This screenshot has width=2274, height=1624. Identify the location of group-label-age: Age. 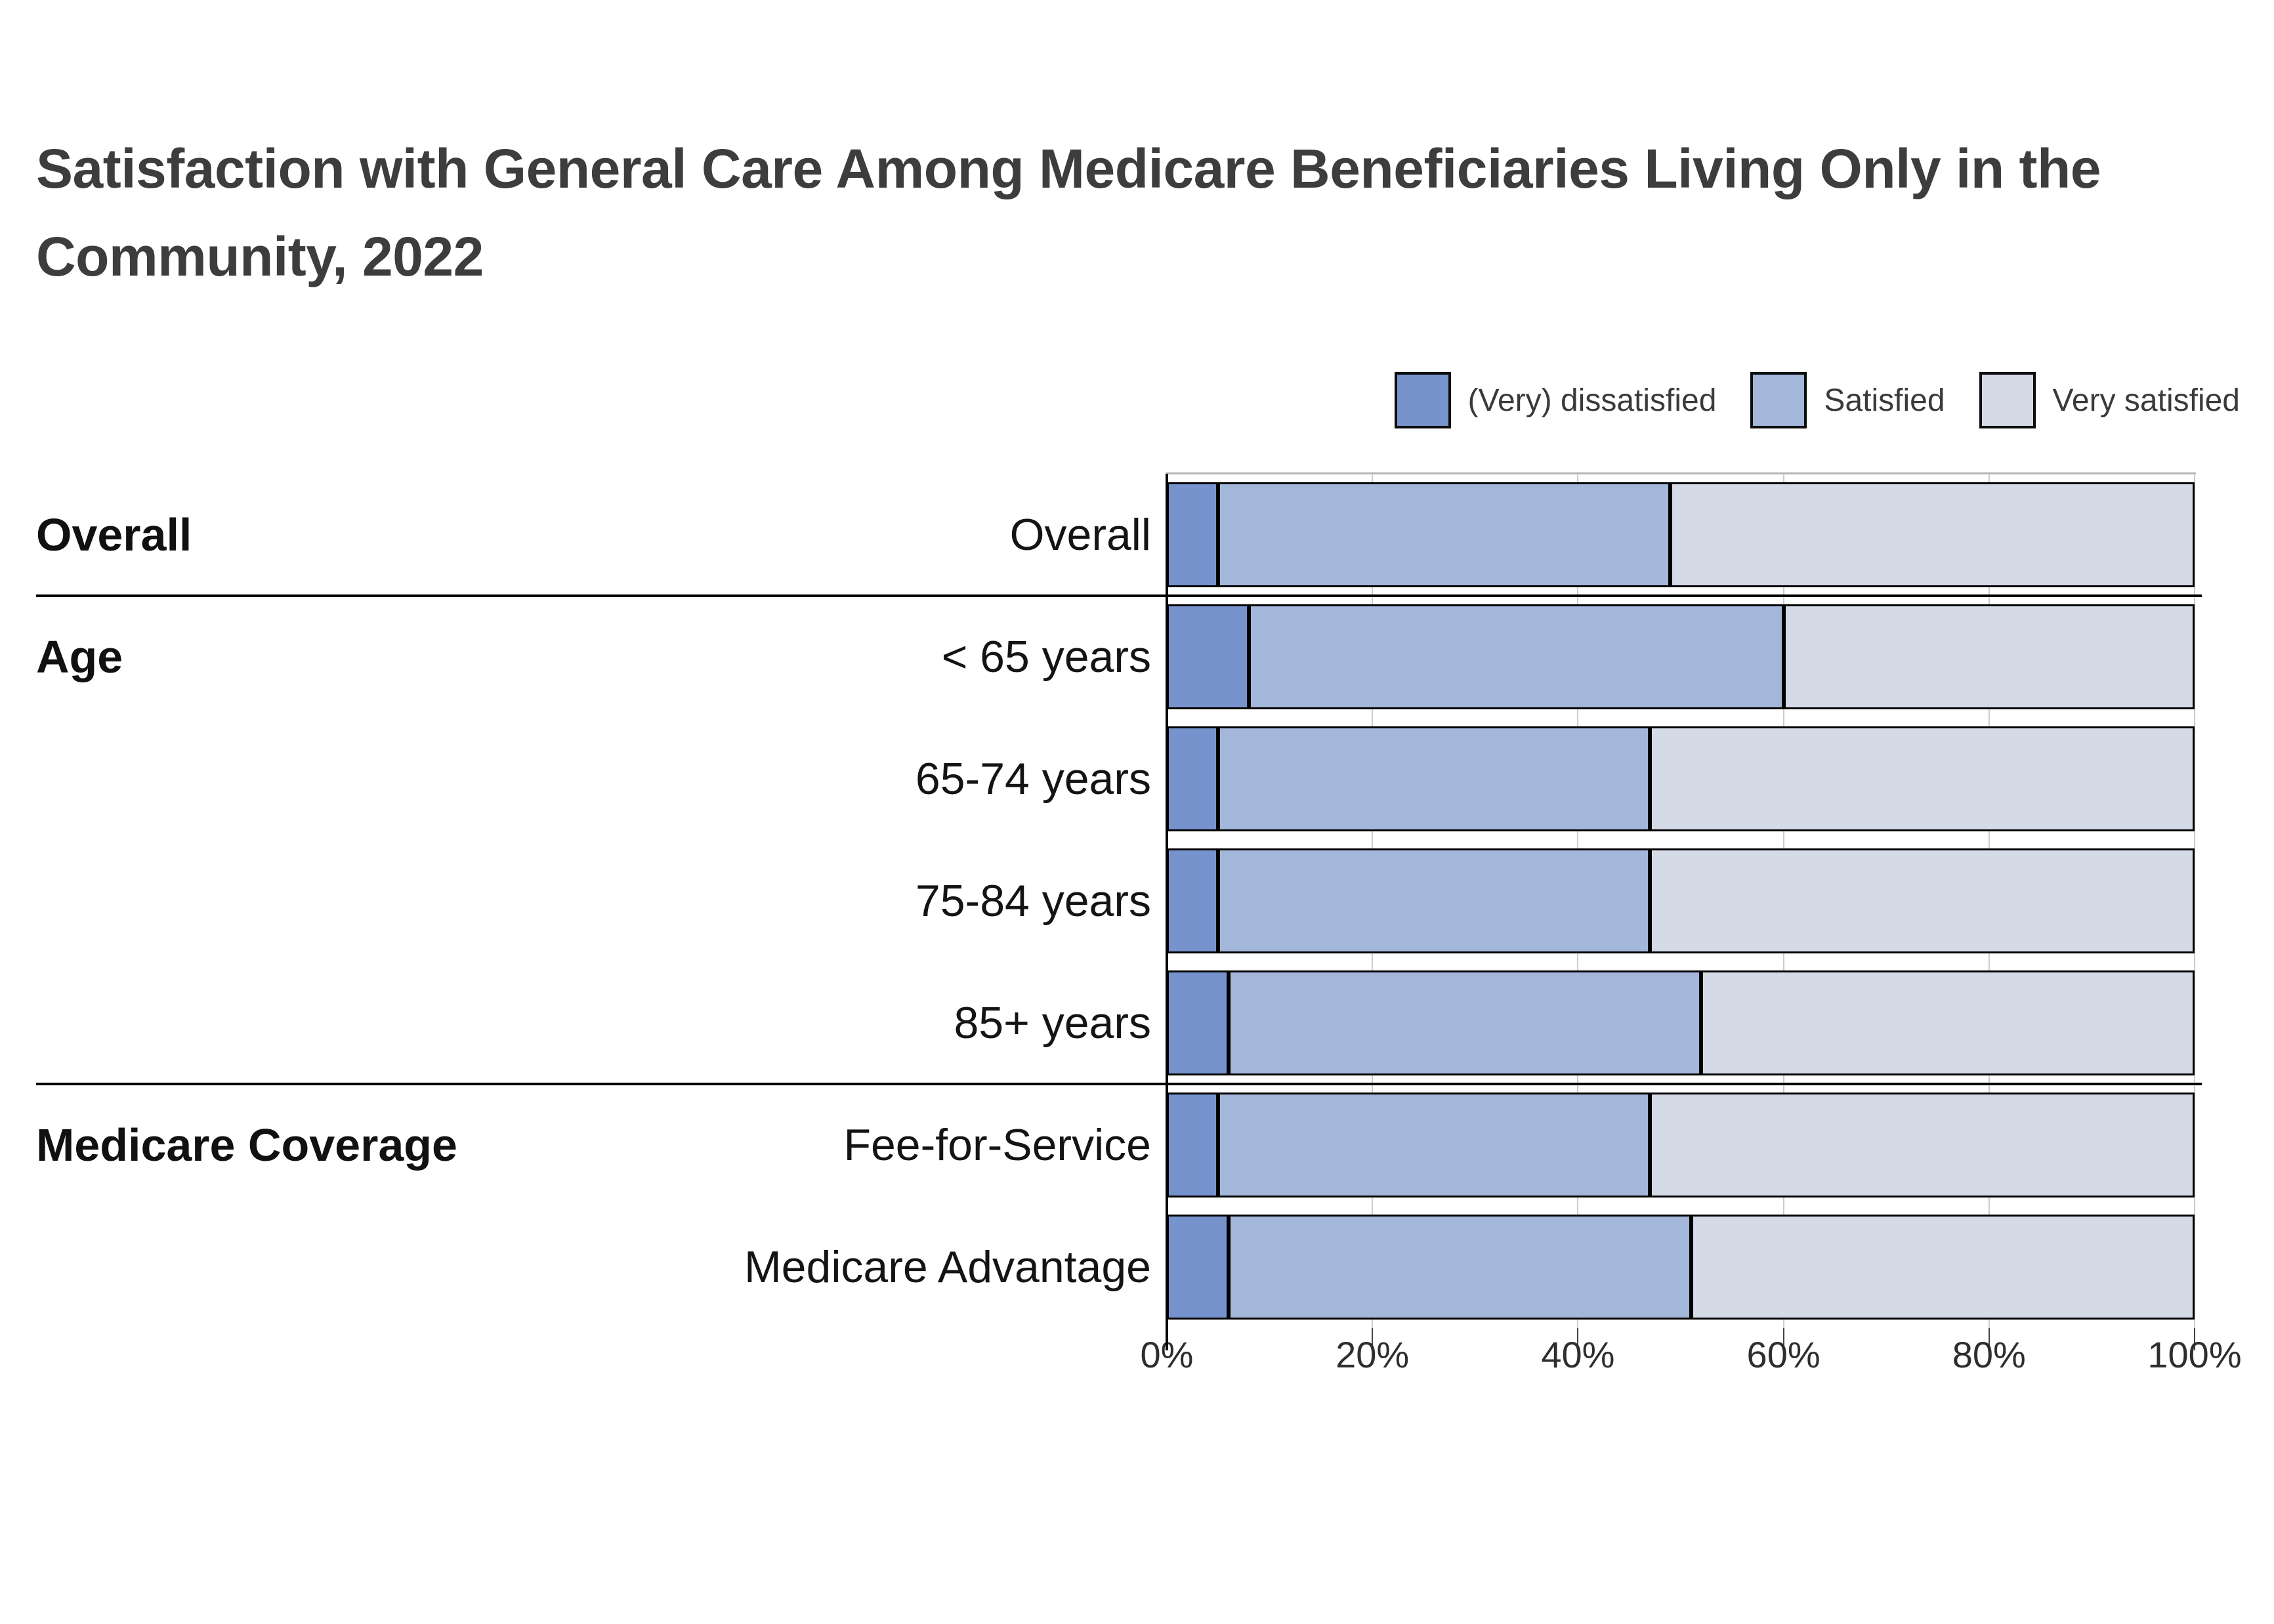
(79, 656).